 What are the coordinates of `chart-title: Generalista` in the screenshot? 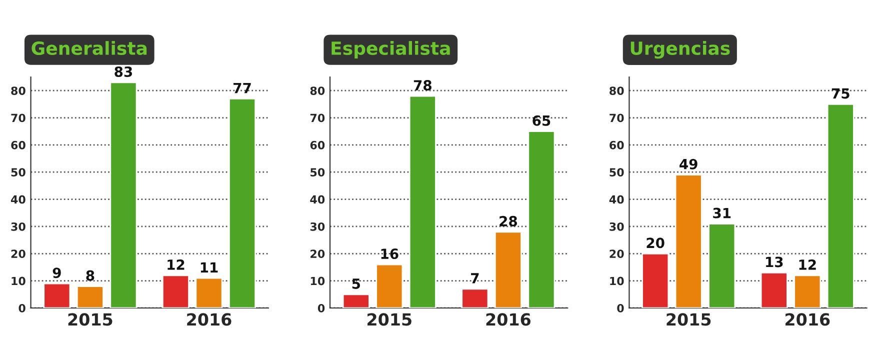 It's located at (89, 48).